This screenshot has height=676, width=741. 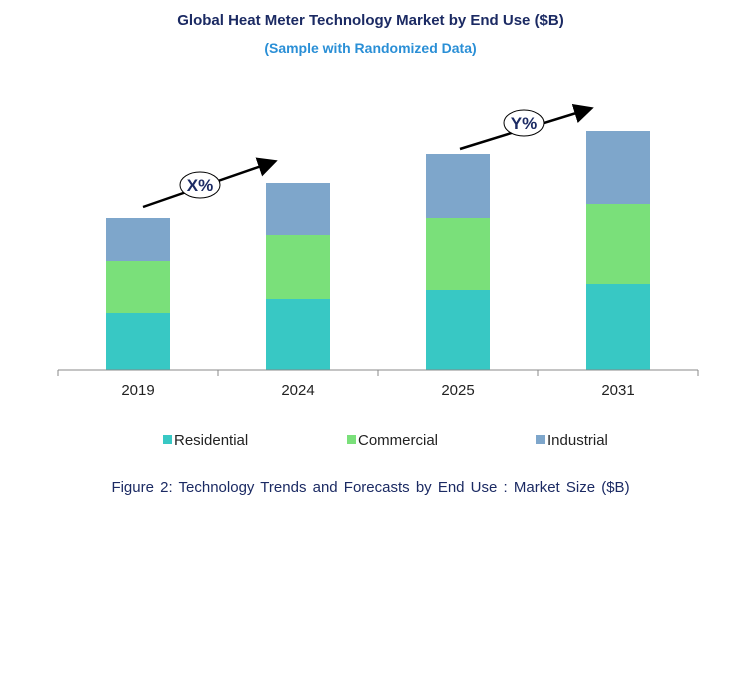 What do you see at coordinates (370, 48) in the screenshot?
I see `chart-subtitle: (Sample with Randomized Data)` at bounding box center [370, 48].